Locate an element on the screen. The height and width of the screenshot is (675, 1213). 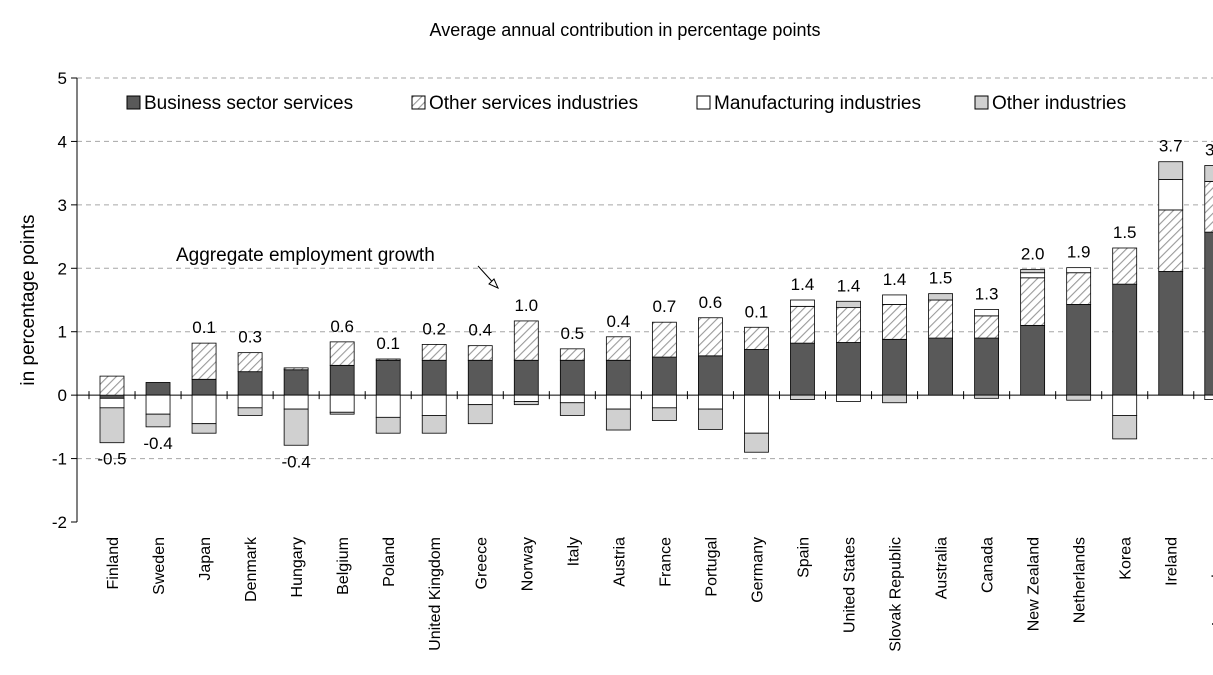
legend-label: Manufacturing industries is located at coordinates (817, 103).